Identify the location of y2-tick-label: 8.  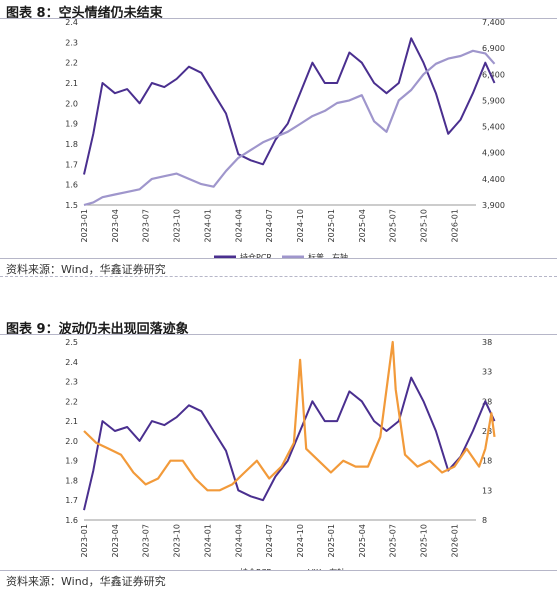
(484, 520).